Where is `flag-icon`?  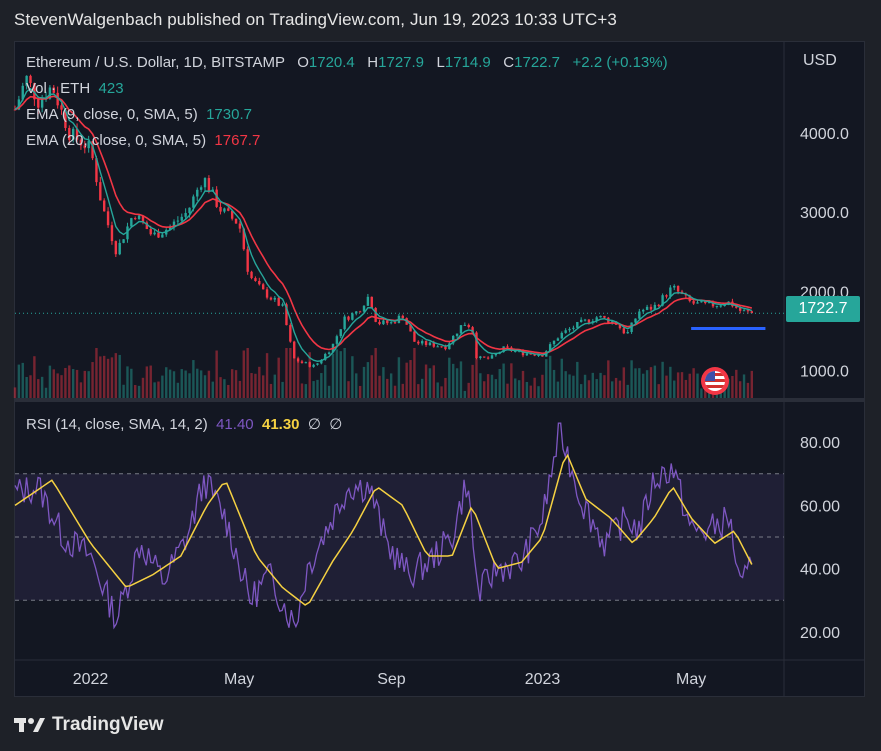
flag-icon is located at coordinates (715, 381).